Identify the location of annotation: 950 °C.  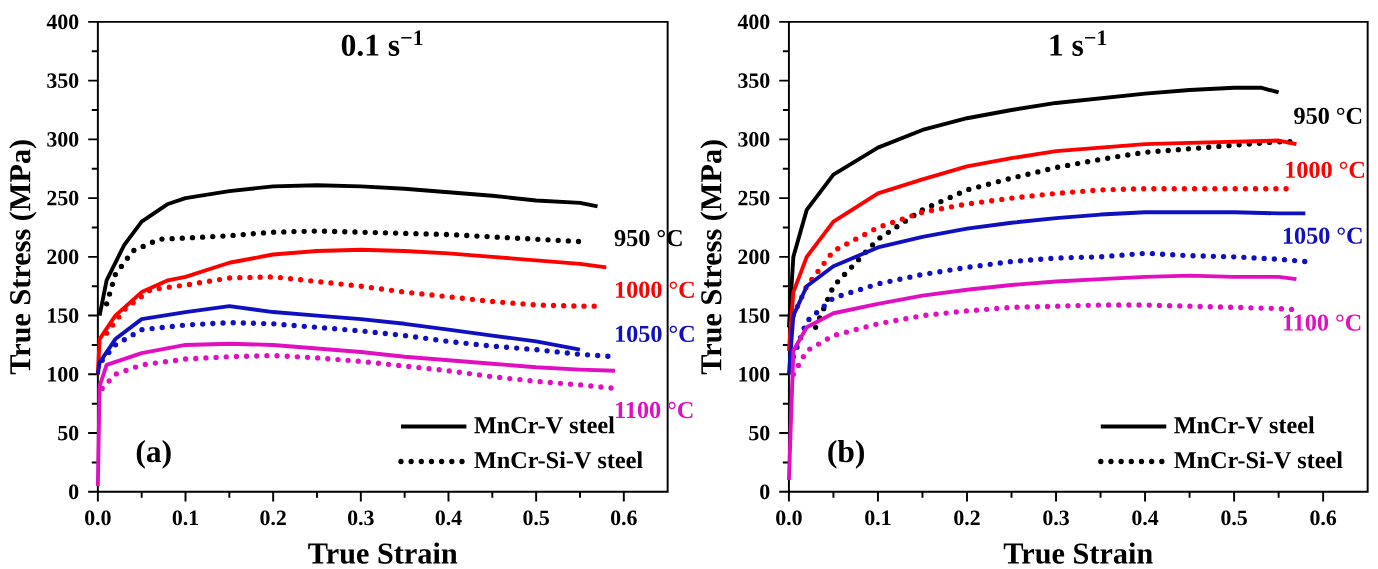
(1328, 116).